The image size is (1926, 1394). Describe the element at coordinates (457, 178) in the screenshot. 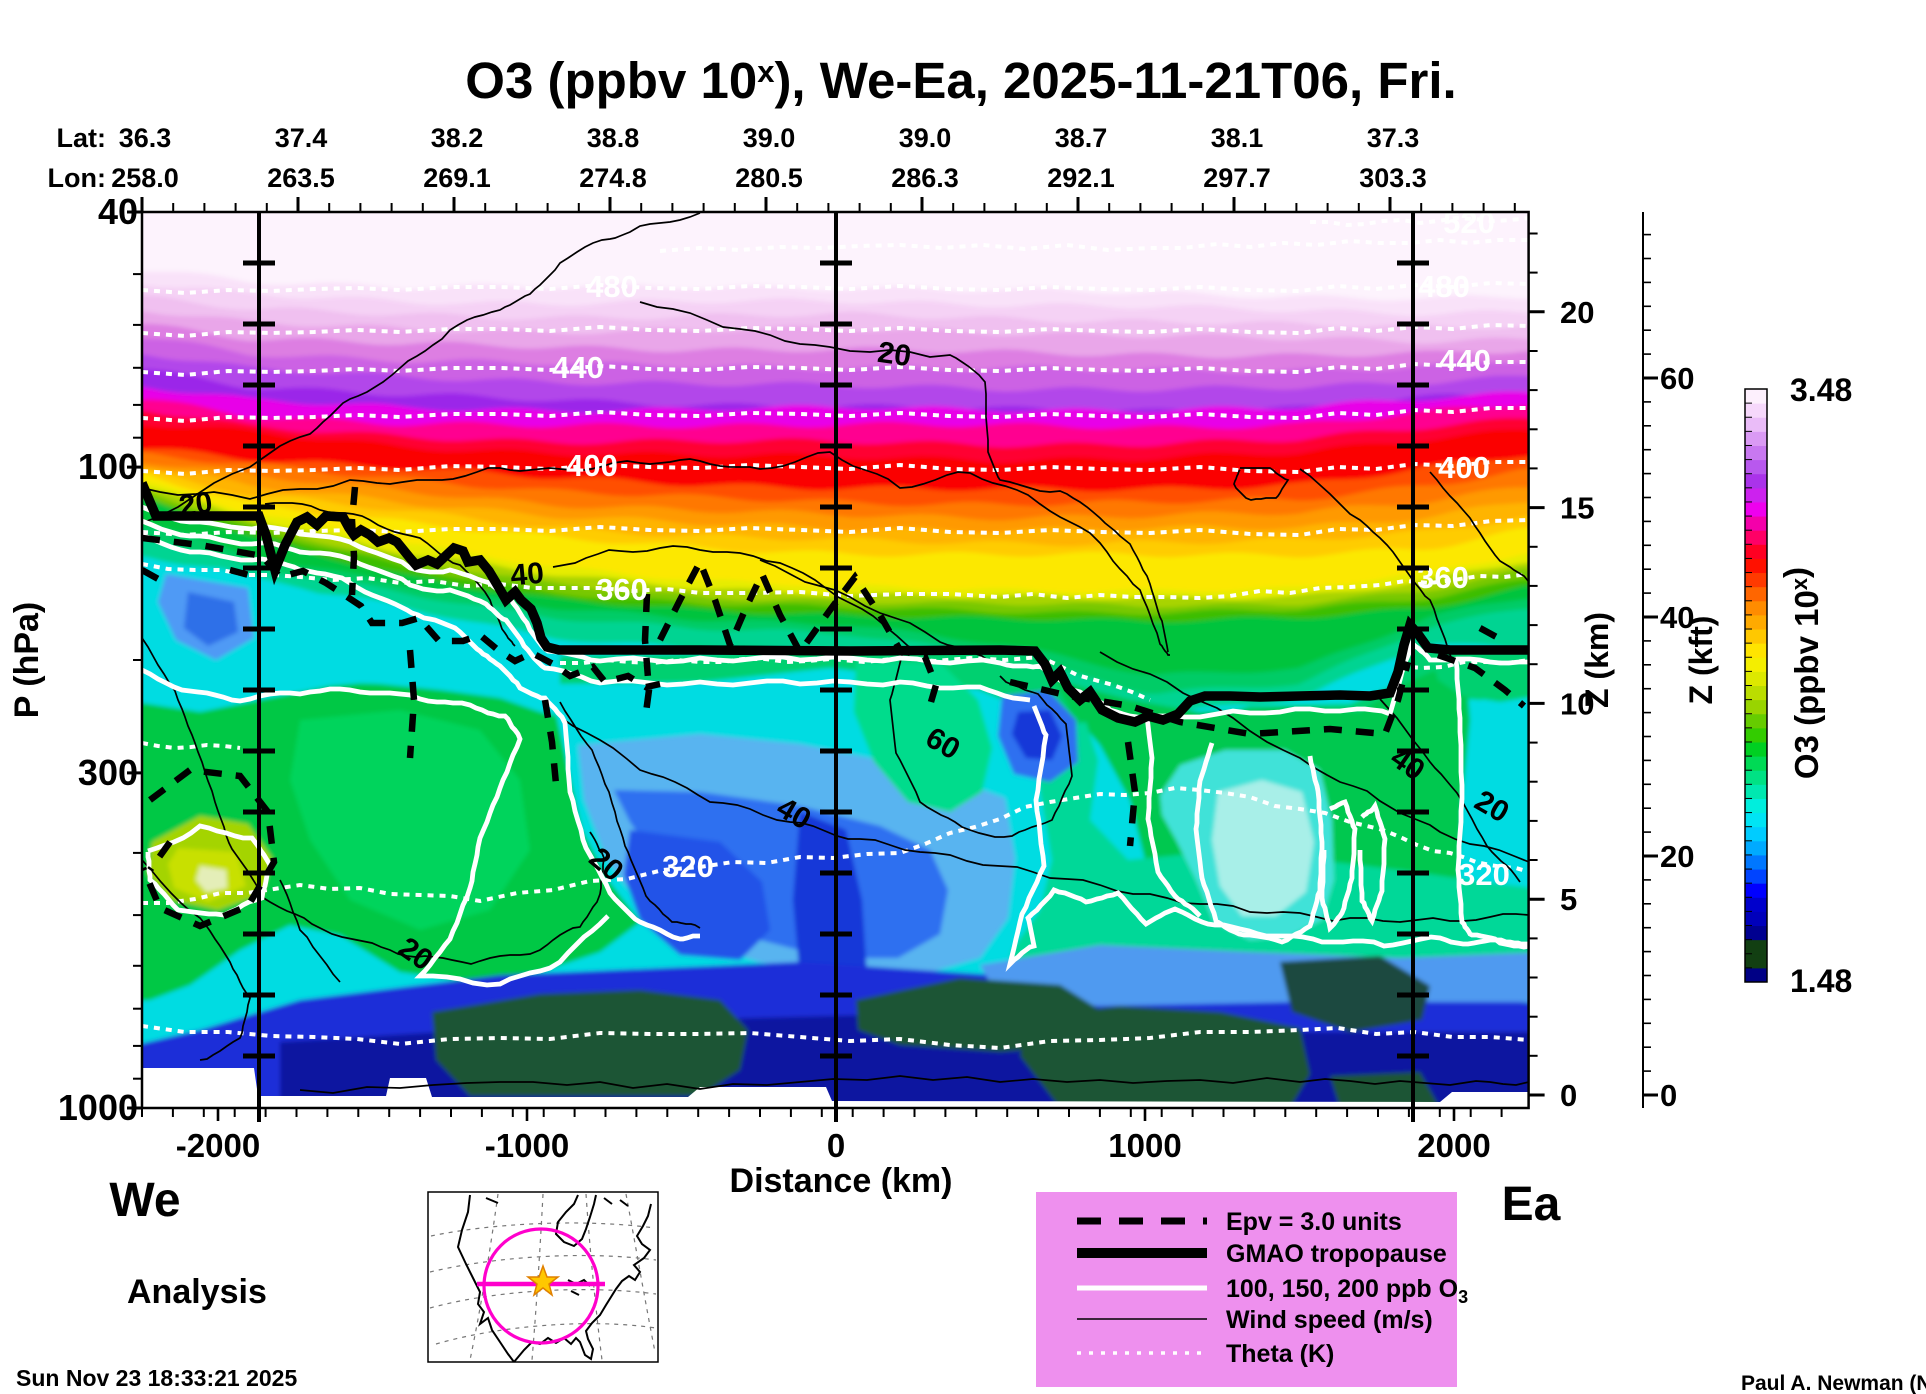

I see `svg-text: 269.1` at that location.